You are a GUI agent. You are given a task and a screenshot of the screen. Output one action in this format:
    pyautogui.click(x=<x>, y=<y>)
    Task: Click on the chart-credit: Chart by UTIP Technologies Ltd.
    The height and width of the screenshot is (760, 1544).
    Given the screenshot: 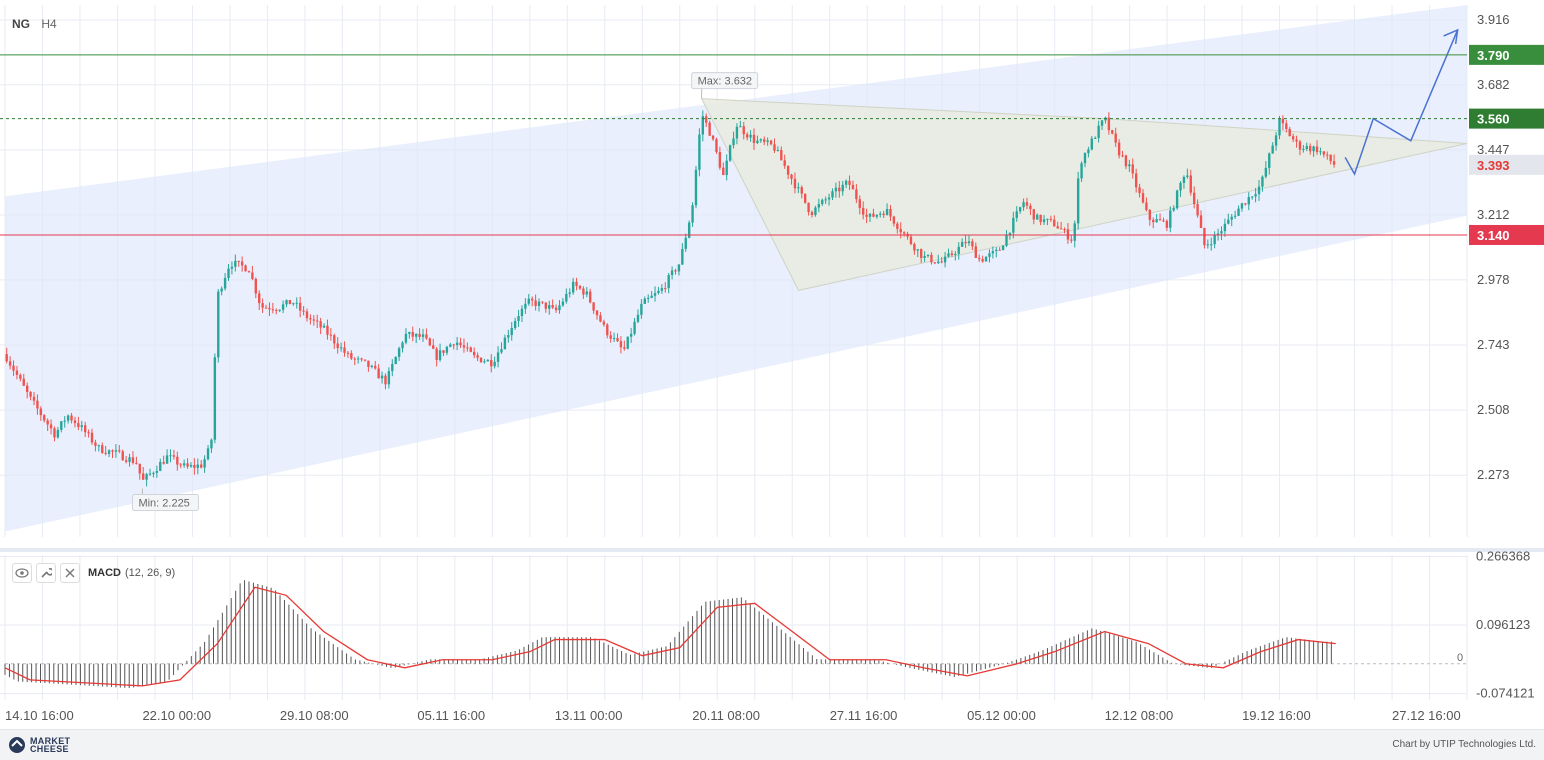 What is the action you would take?
    pyautogui.click(x=1464, y=744)
    